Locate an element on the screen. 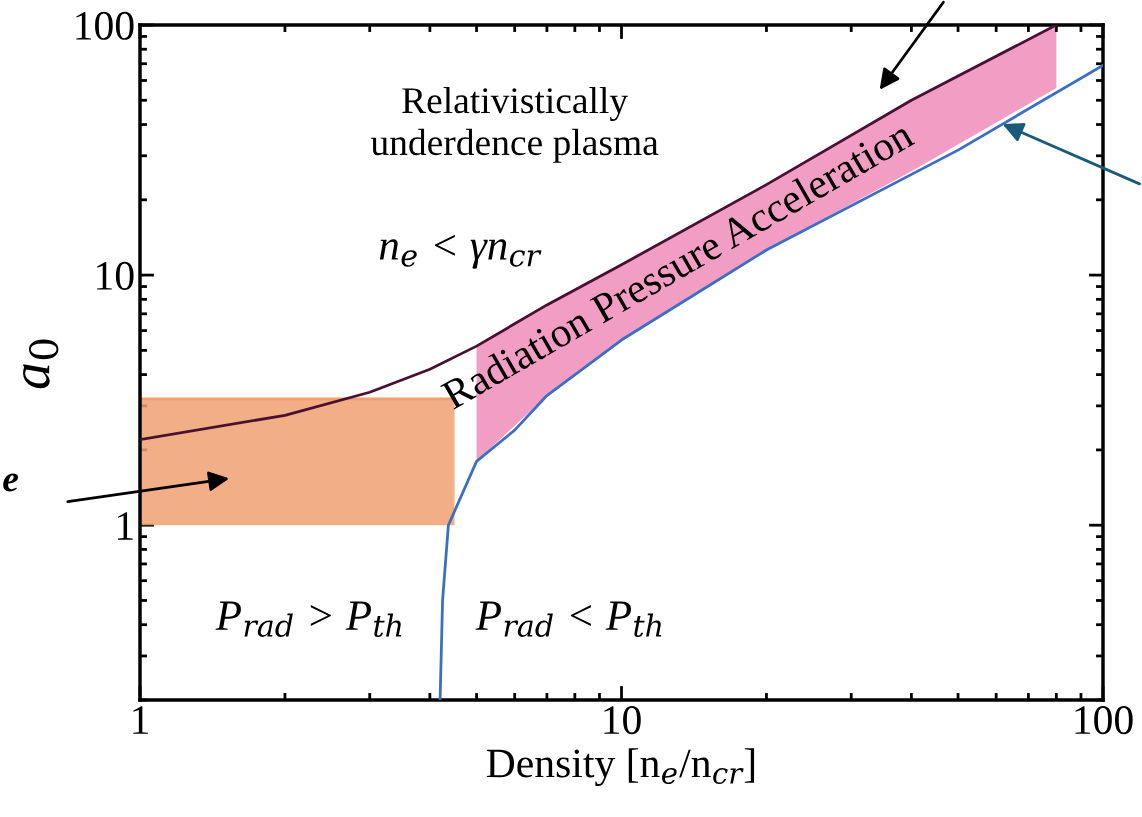 This screenshot has width=1142, height=817. x-tick-label: 10 is located at coordinates (622, 720).